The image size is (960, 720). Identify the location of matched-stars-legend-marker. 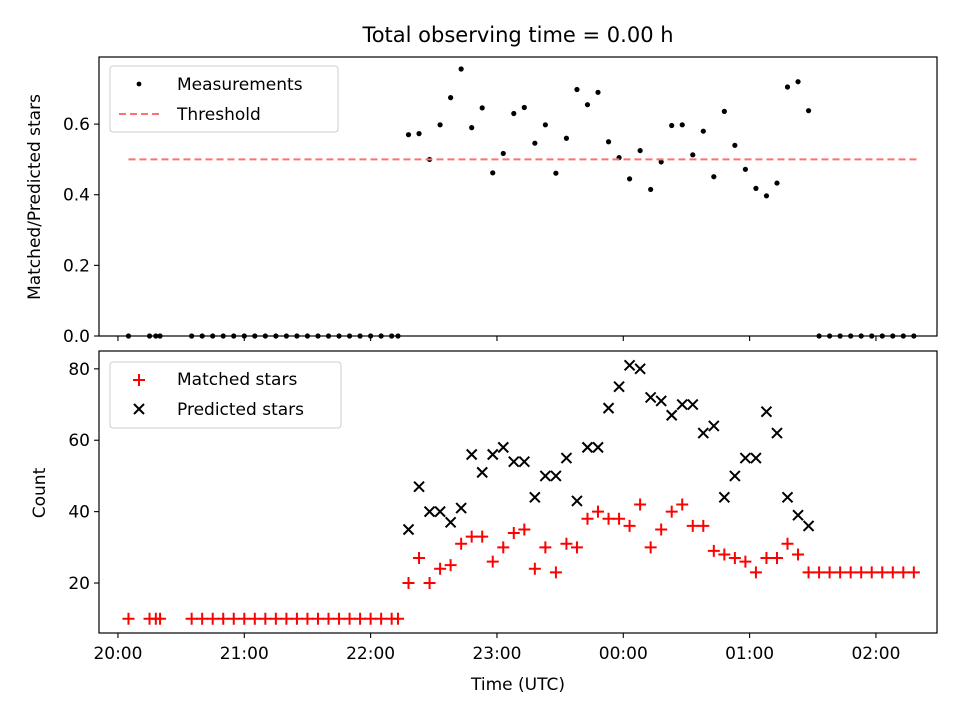
(139, 380).